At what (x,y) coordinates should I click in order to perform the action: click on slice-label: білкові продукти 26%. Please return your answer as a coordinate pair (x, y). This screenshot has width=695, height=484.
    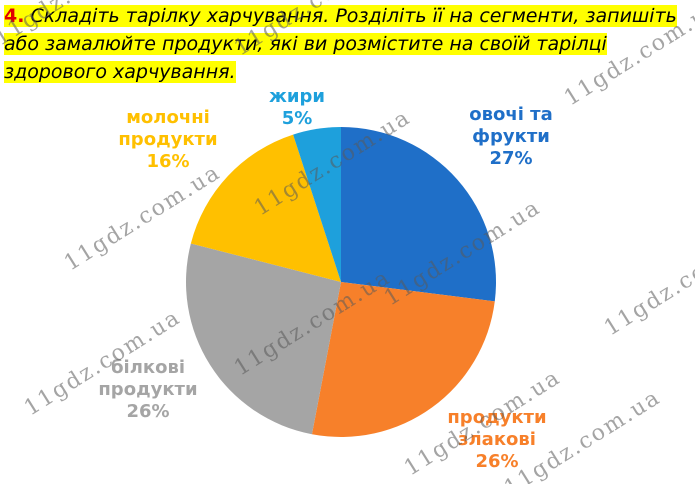
    Looking at the image, I should click on (148, 390).